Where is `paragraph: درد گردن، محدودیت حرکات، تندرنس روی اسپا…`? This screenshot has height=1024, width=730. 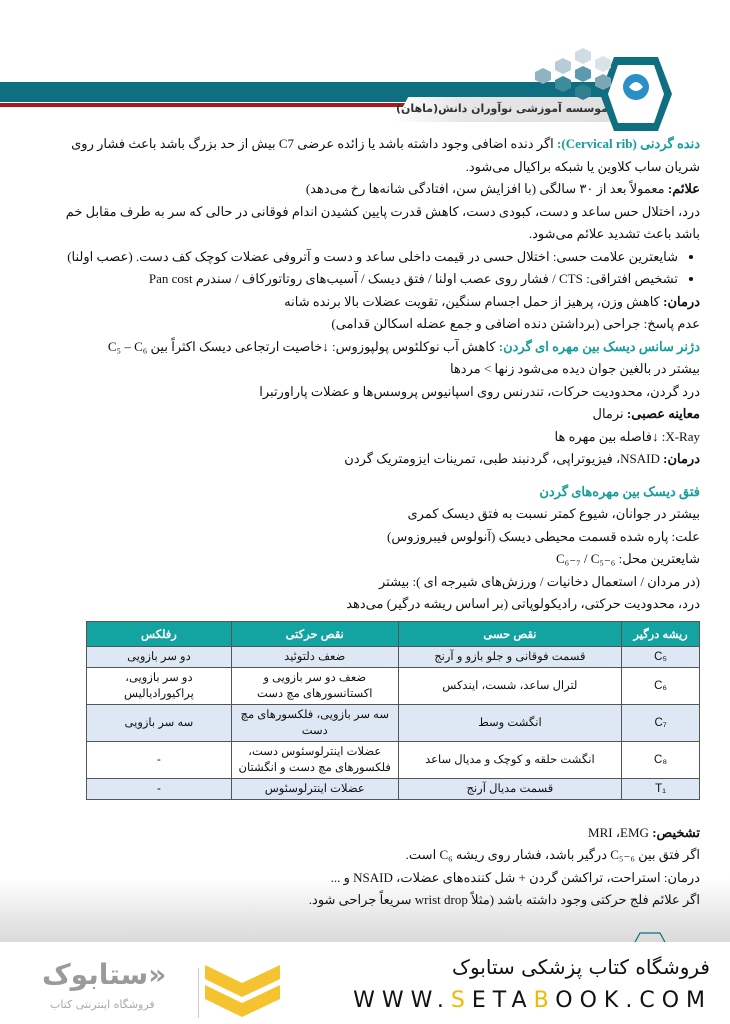
paragraph: درد گردن، محدودیت حرکات، تندرنس روی اسپا… is located at coordinates (479, 391).